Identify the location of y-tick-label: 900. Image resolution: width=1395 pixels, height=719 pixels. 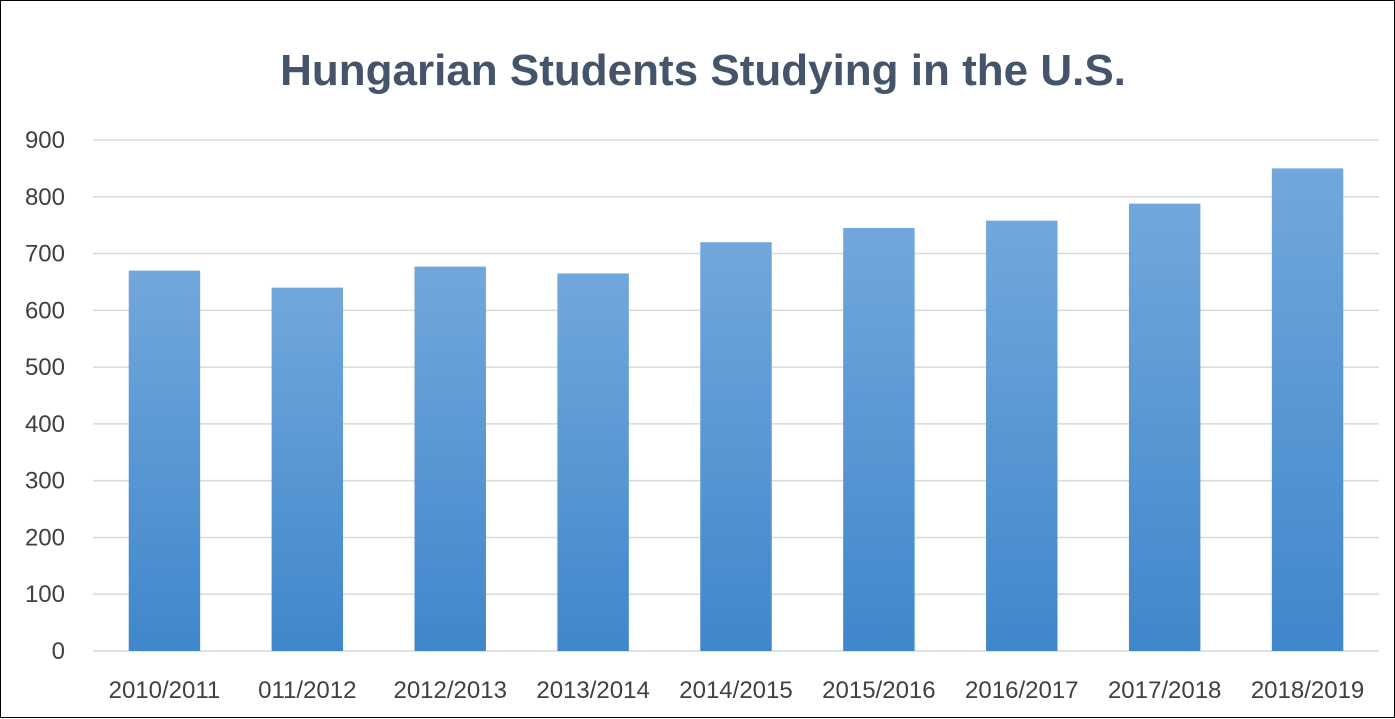
(45, 140).